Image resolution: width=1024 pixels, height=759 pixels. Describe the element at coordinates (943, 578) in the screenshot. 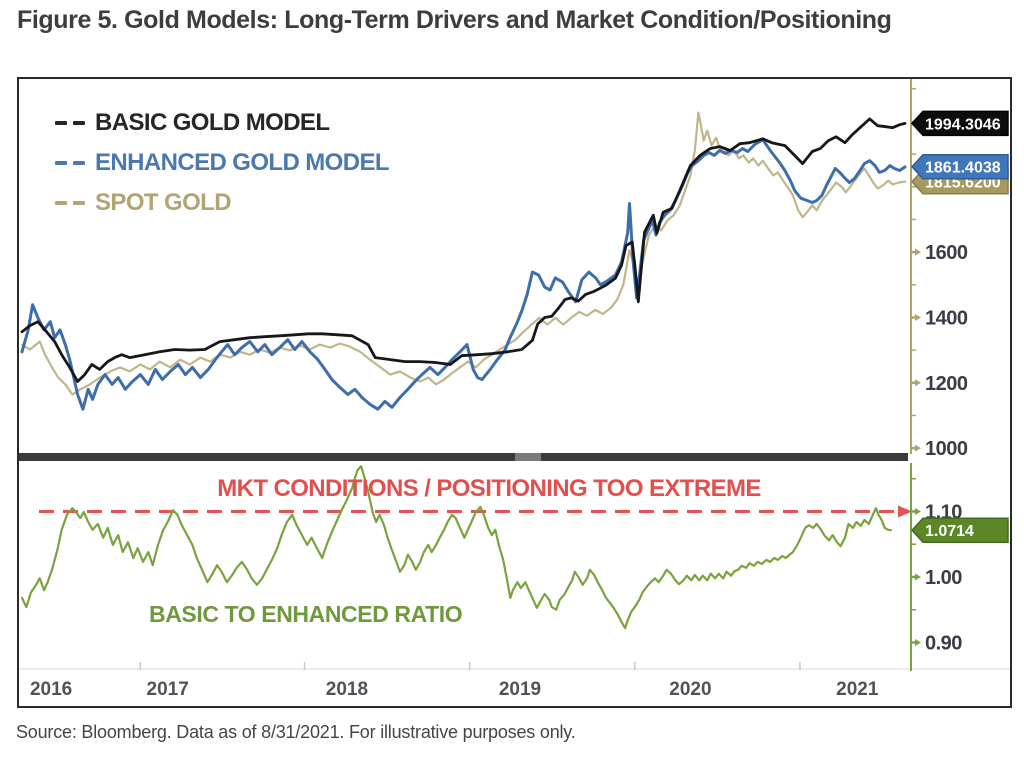

I see `y-tick-label: 1.00` at that location.